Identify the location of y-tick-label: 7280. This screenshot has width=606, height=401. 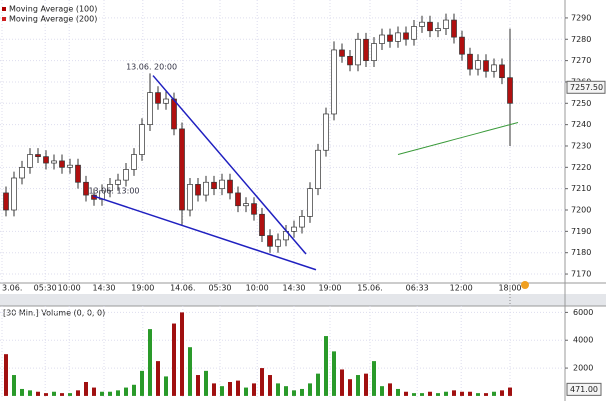
(581, 39).